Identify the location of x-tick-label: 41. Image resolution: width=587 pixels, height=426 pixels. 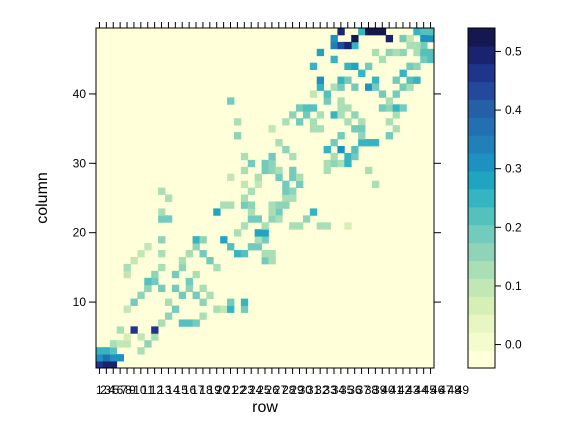
(397, 390).